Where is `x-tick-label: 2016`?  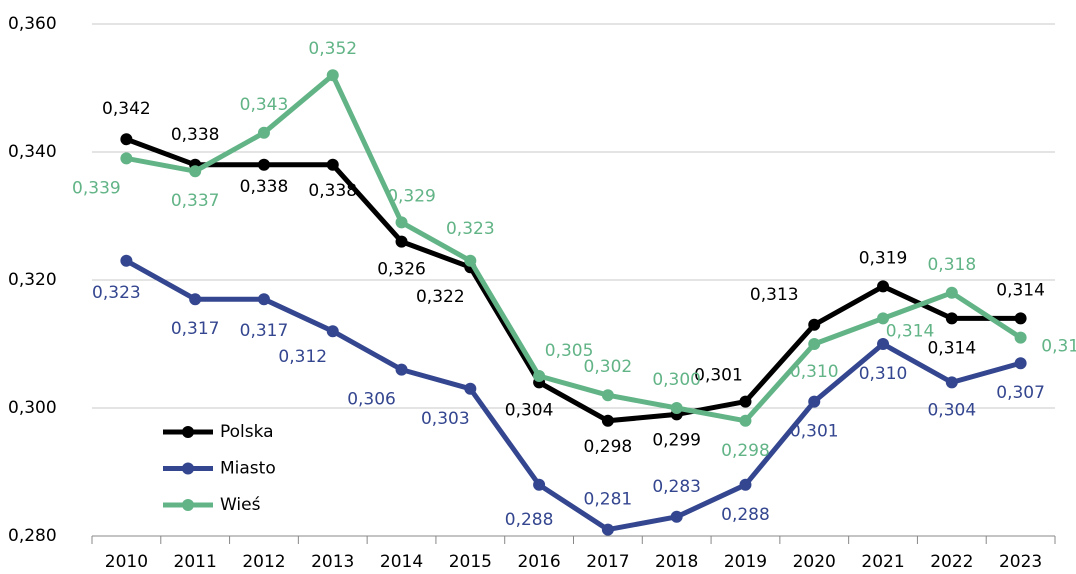 x-tick-label: 2016 is located at coordinates (538, 562).